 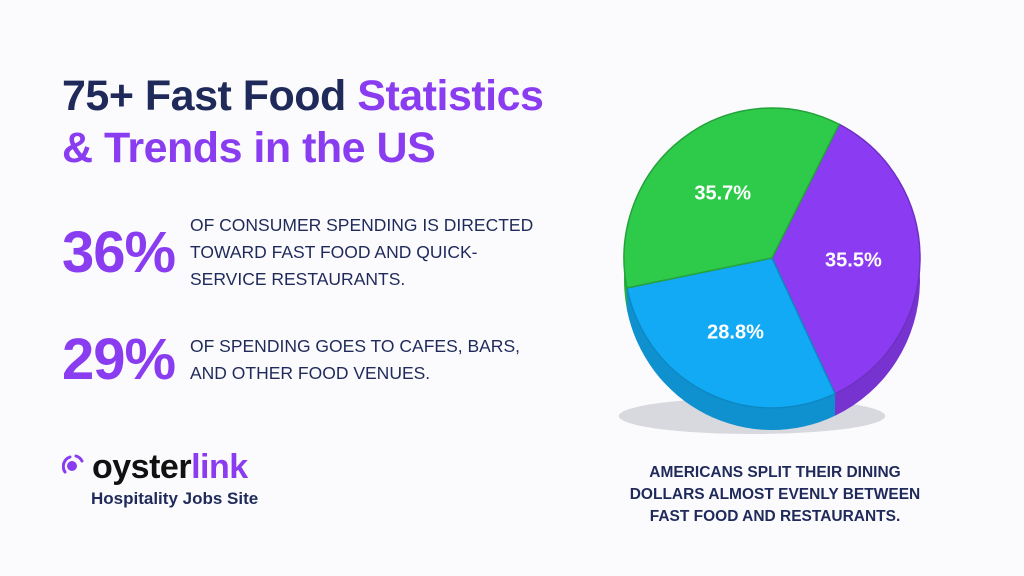 I want to click on title-part-3: & Trends in the US, so click(x=249, y=148).